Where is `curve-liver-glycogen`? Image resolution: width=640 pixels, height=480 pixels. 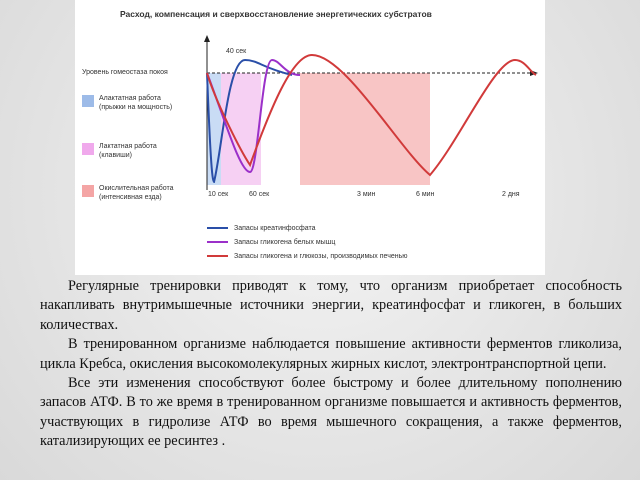 curve-liver-glycogen is located at coordinates (371, 115).